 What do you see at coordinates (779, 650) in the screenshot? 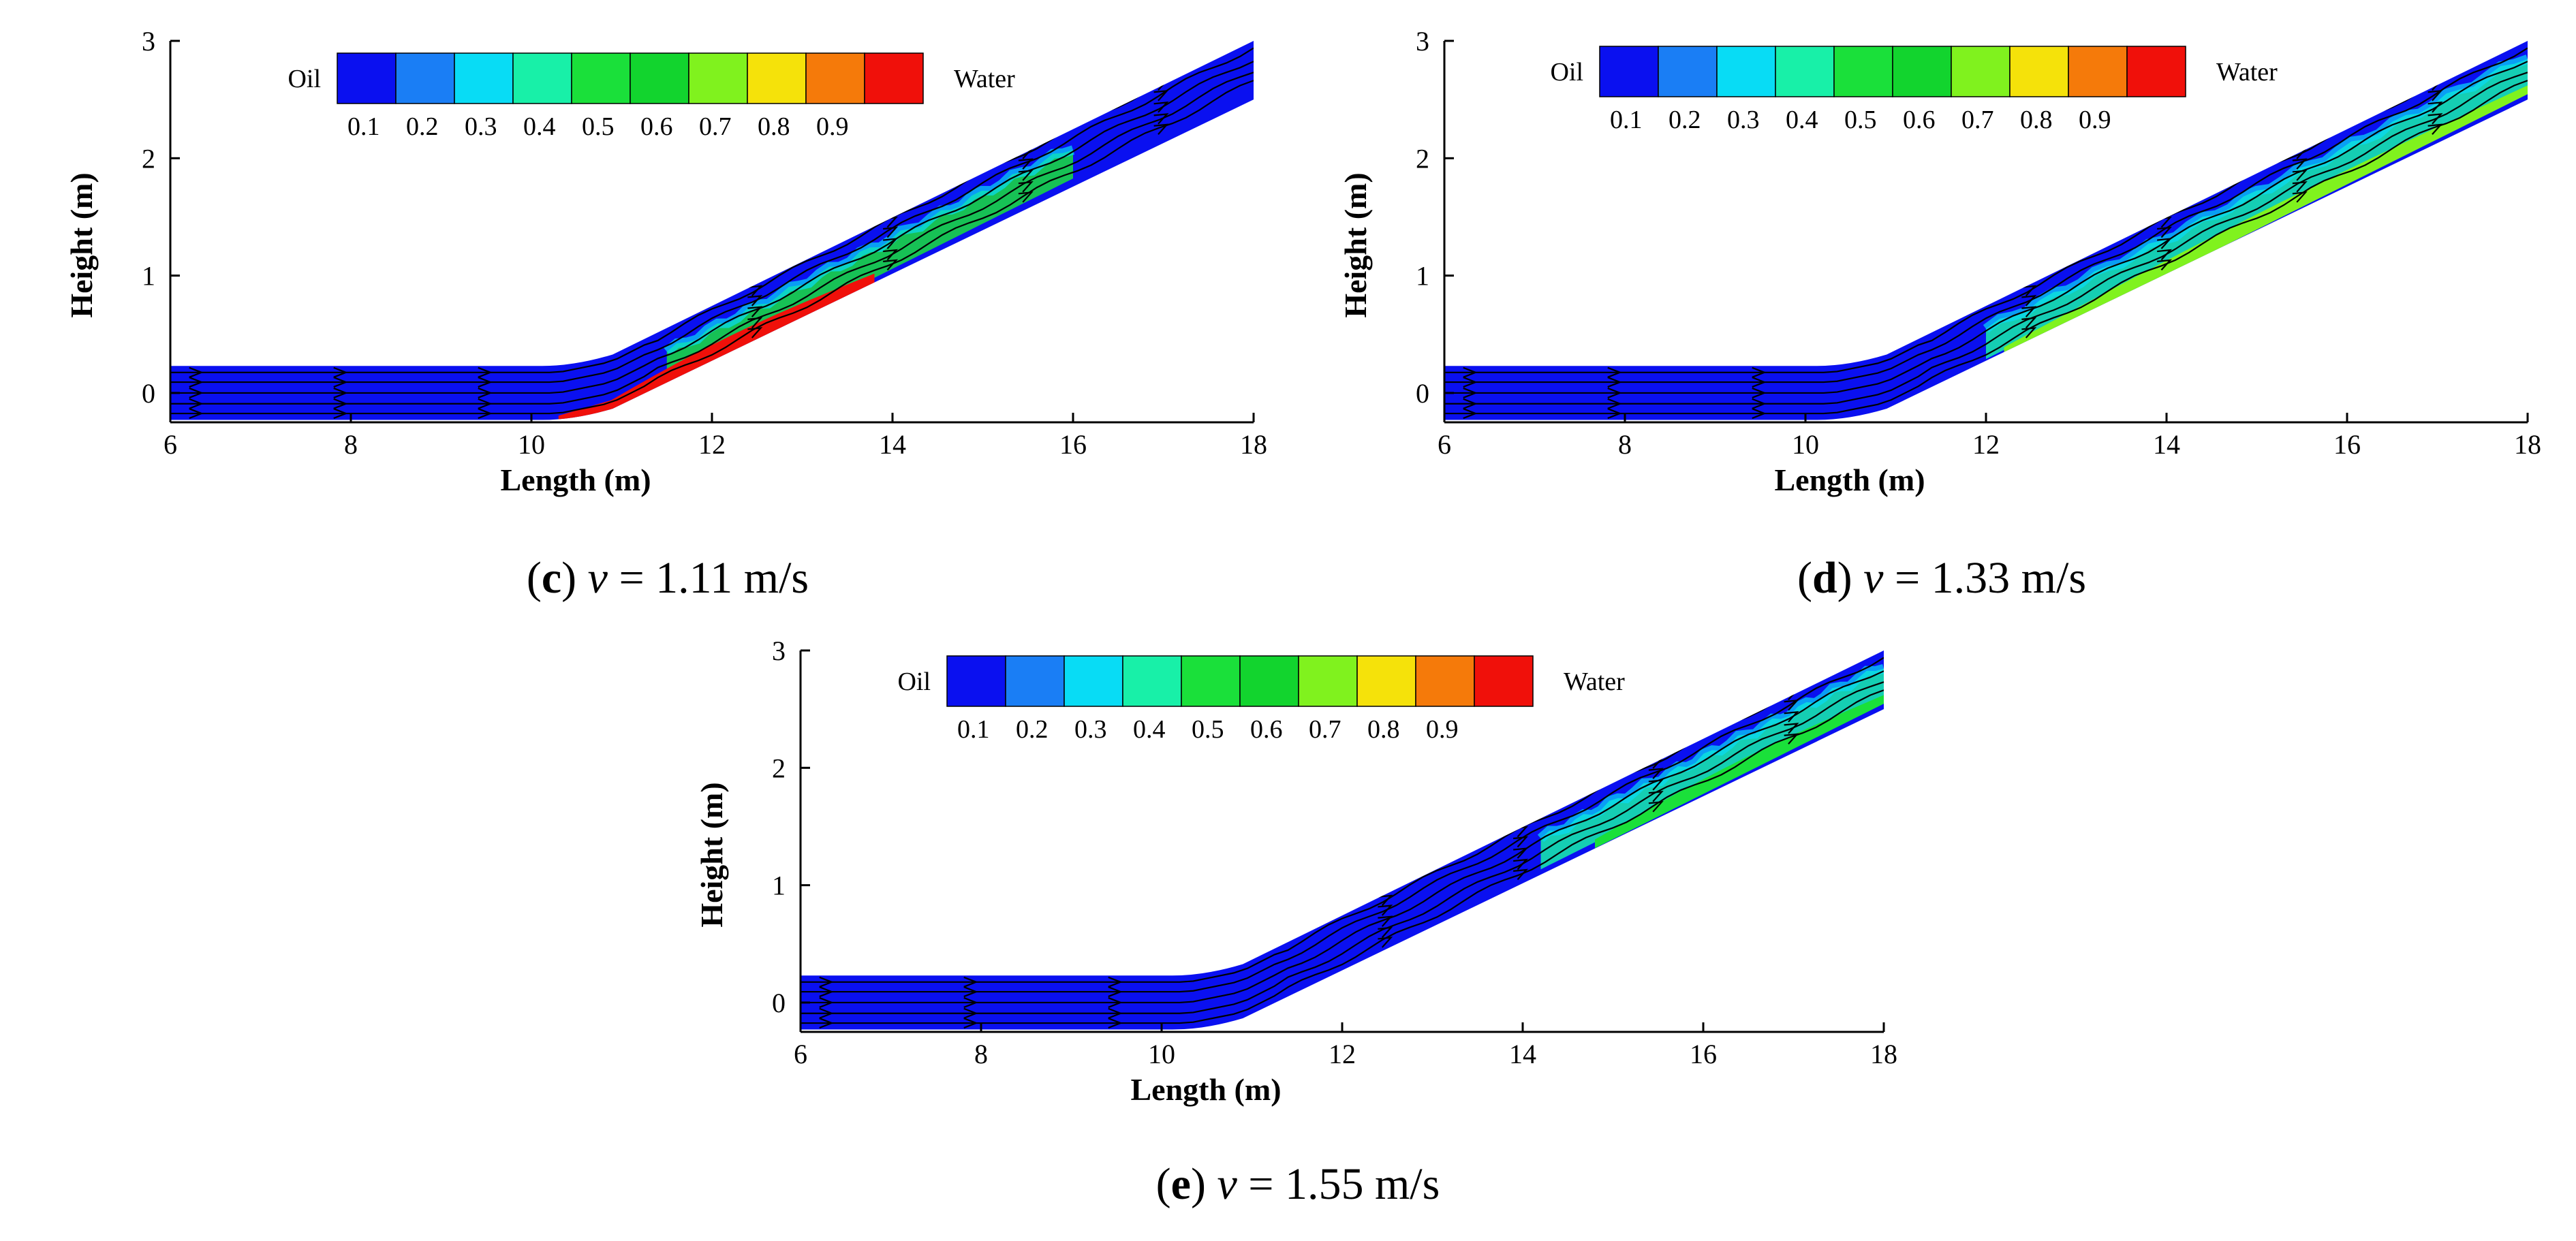
I see `y-tick-label: 3` at bounding box center [779, 650].